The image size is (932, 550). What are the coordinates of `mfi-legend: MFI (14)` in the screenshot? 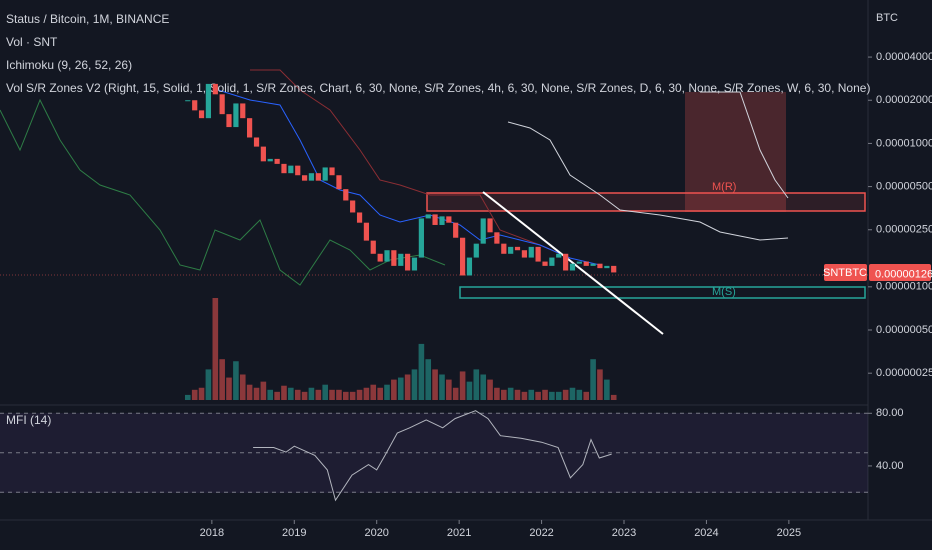 It's located at (28, 420).